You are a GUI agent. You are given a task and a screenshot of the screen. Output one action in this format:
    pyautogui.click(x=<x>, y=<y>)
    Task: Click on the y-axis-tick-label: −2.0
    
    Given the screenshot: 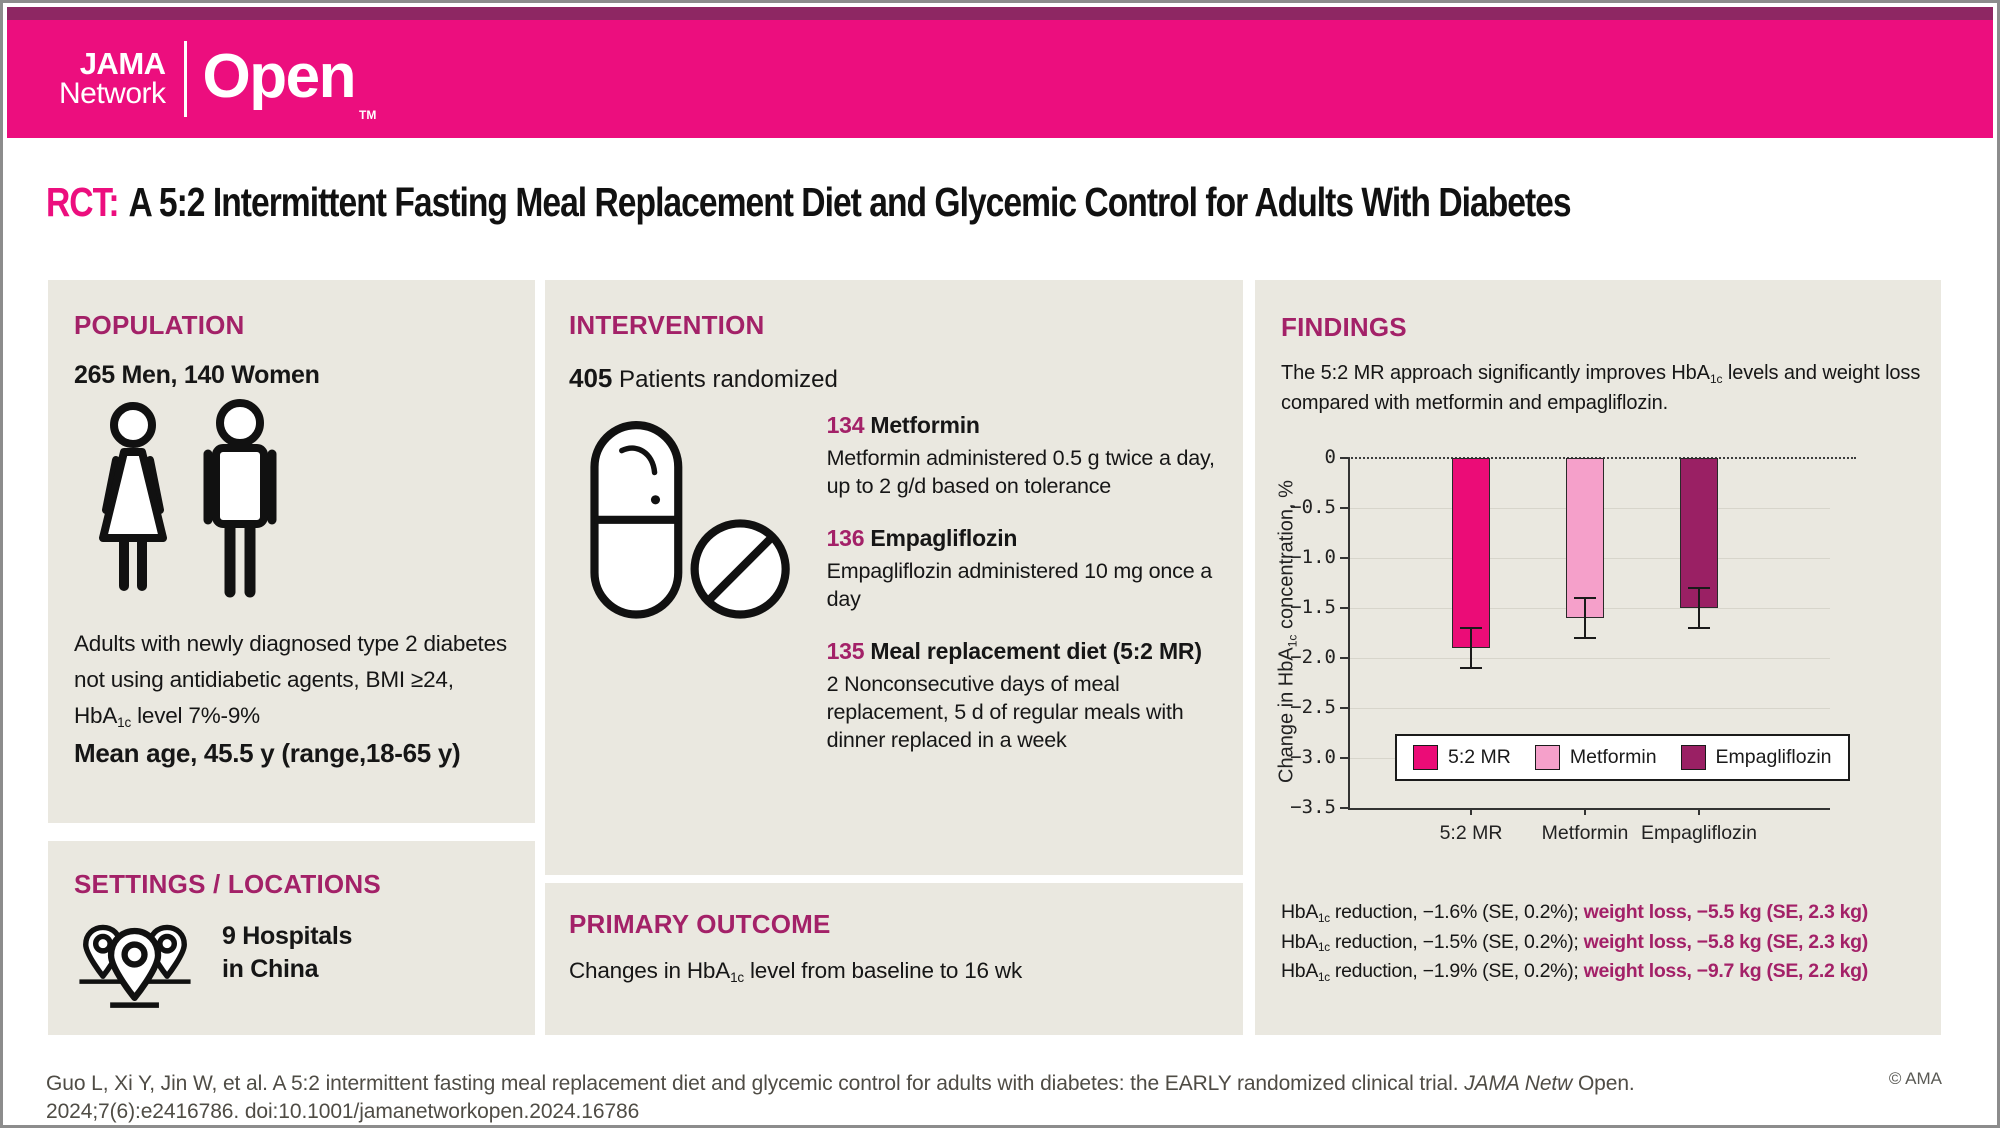 What is the action you would take?
    pyautogui.click(x=1313, y=657)
    